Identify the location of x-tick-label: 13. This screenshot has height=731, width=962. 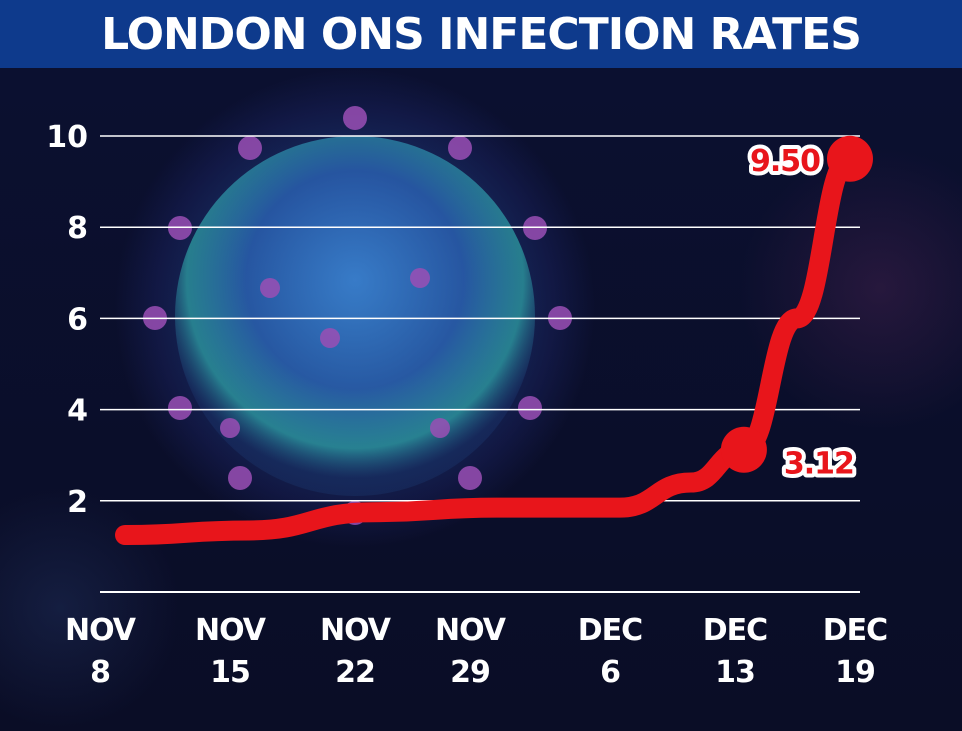
(735, 672).